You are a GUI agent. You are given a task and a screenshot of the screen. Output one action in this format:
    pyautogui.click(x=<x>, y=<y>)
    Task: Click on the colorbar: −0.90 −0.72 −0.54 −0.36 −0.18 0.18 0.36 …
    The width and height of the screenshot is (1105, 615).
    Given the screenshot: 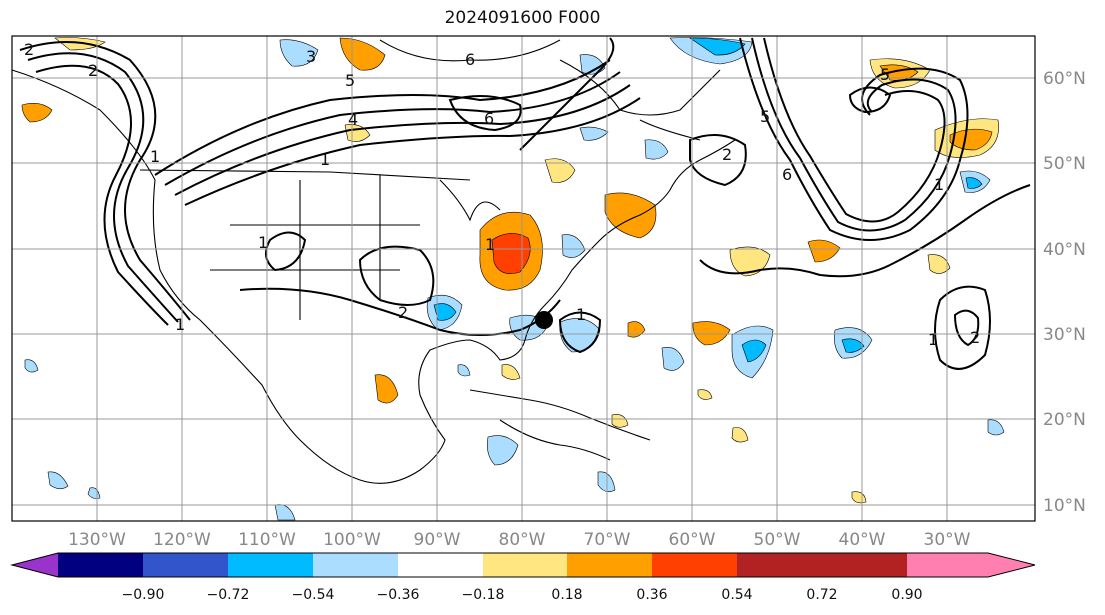 What is the action you would take?
    pyautogui.click(x=523, y=577)
    